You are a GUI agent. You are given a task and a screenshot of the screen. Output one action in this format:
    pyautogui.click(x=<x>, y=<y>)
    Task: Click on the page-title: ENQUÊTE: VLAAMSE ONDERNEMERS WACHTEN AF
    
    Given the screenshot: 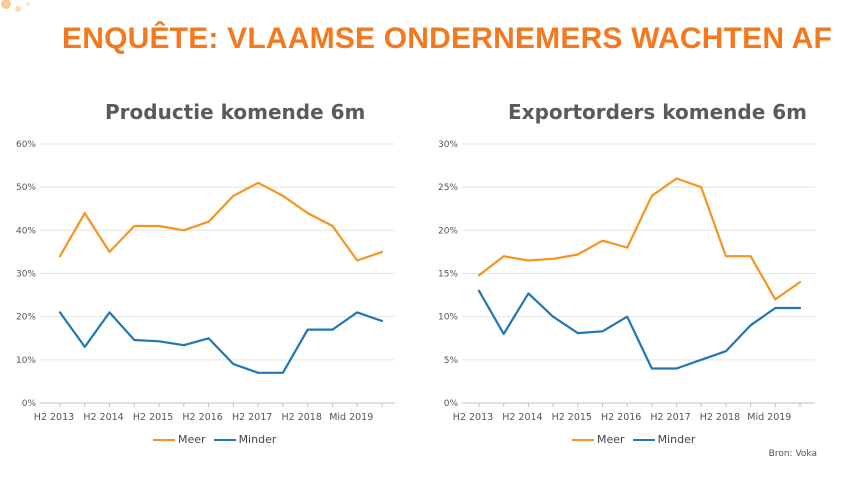 What is the action you would take?
    pyautogui.click(x=447, y=38)
    